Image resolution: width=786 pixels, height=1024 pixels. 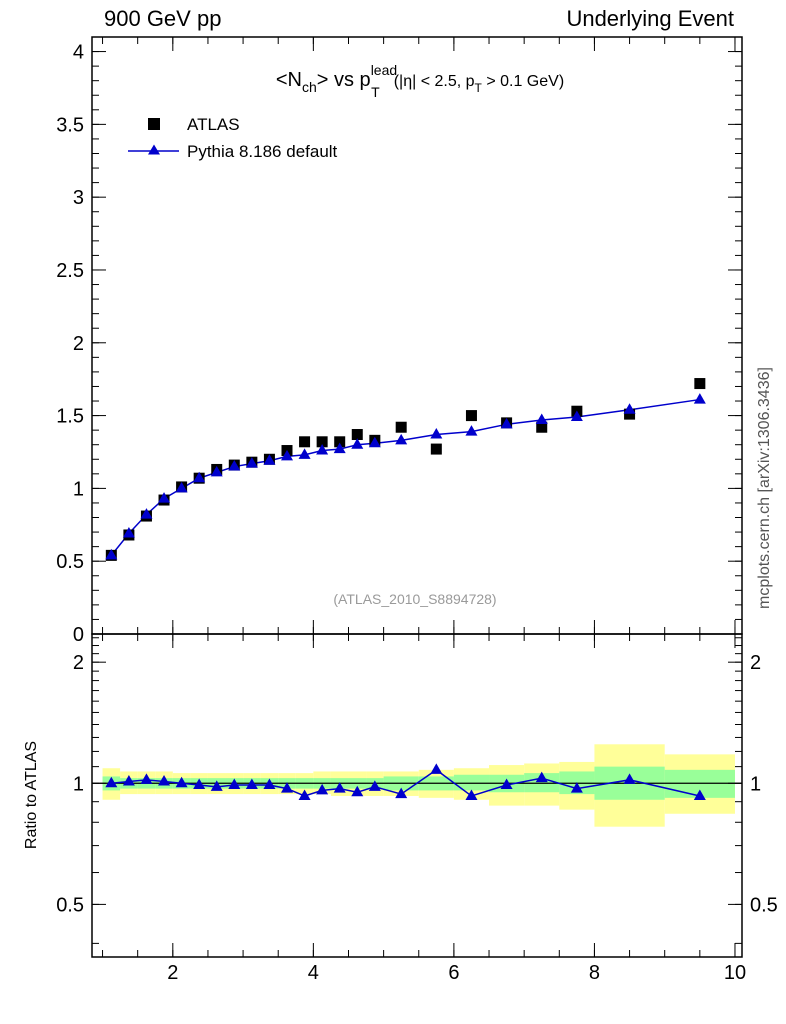 I want to click on main-ytick-label: 4, so click(x=78, y=53).